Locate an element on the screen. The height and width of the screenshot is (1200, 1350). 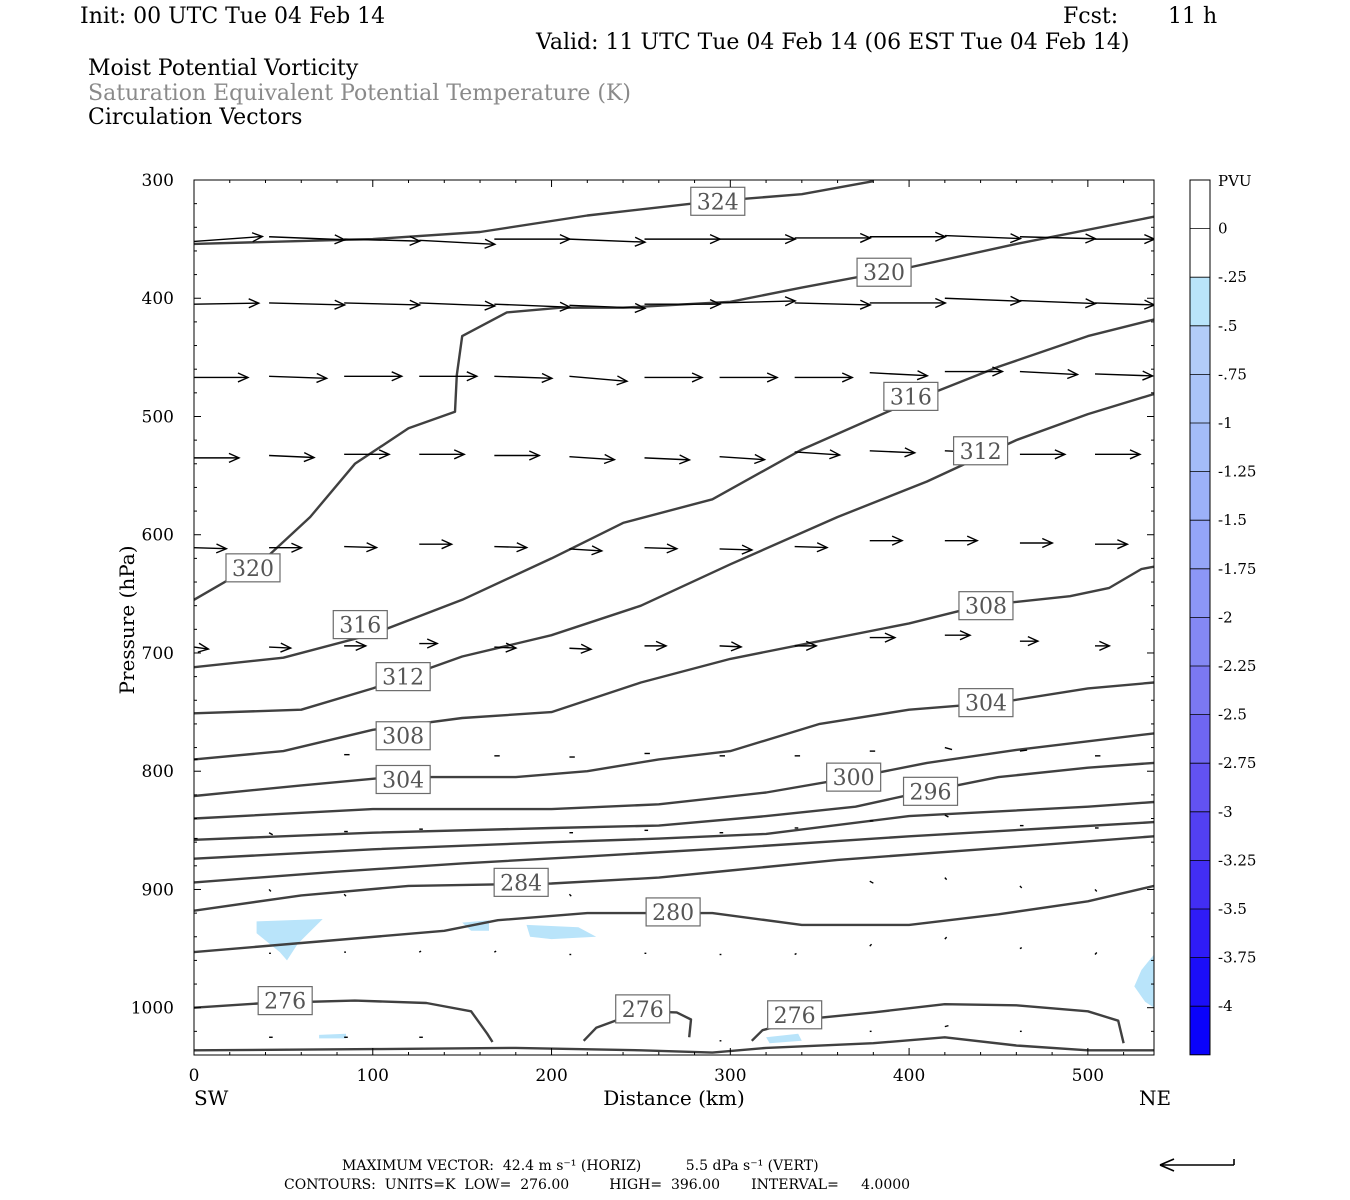
contour-label-296: 296 is located at coordinates (930, 791).